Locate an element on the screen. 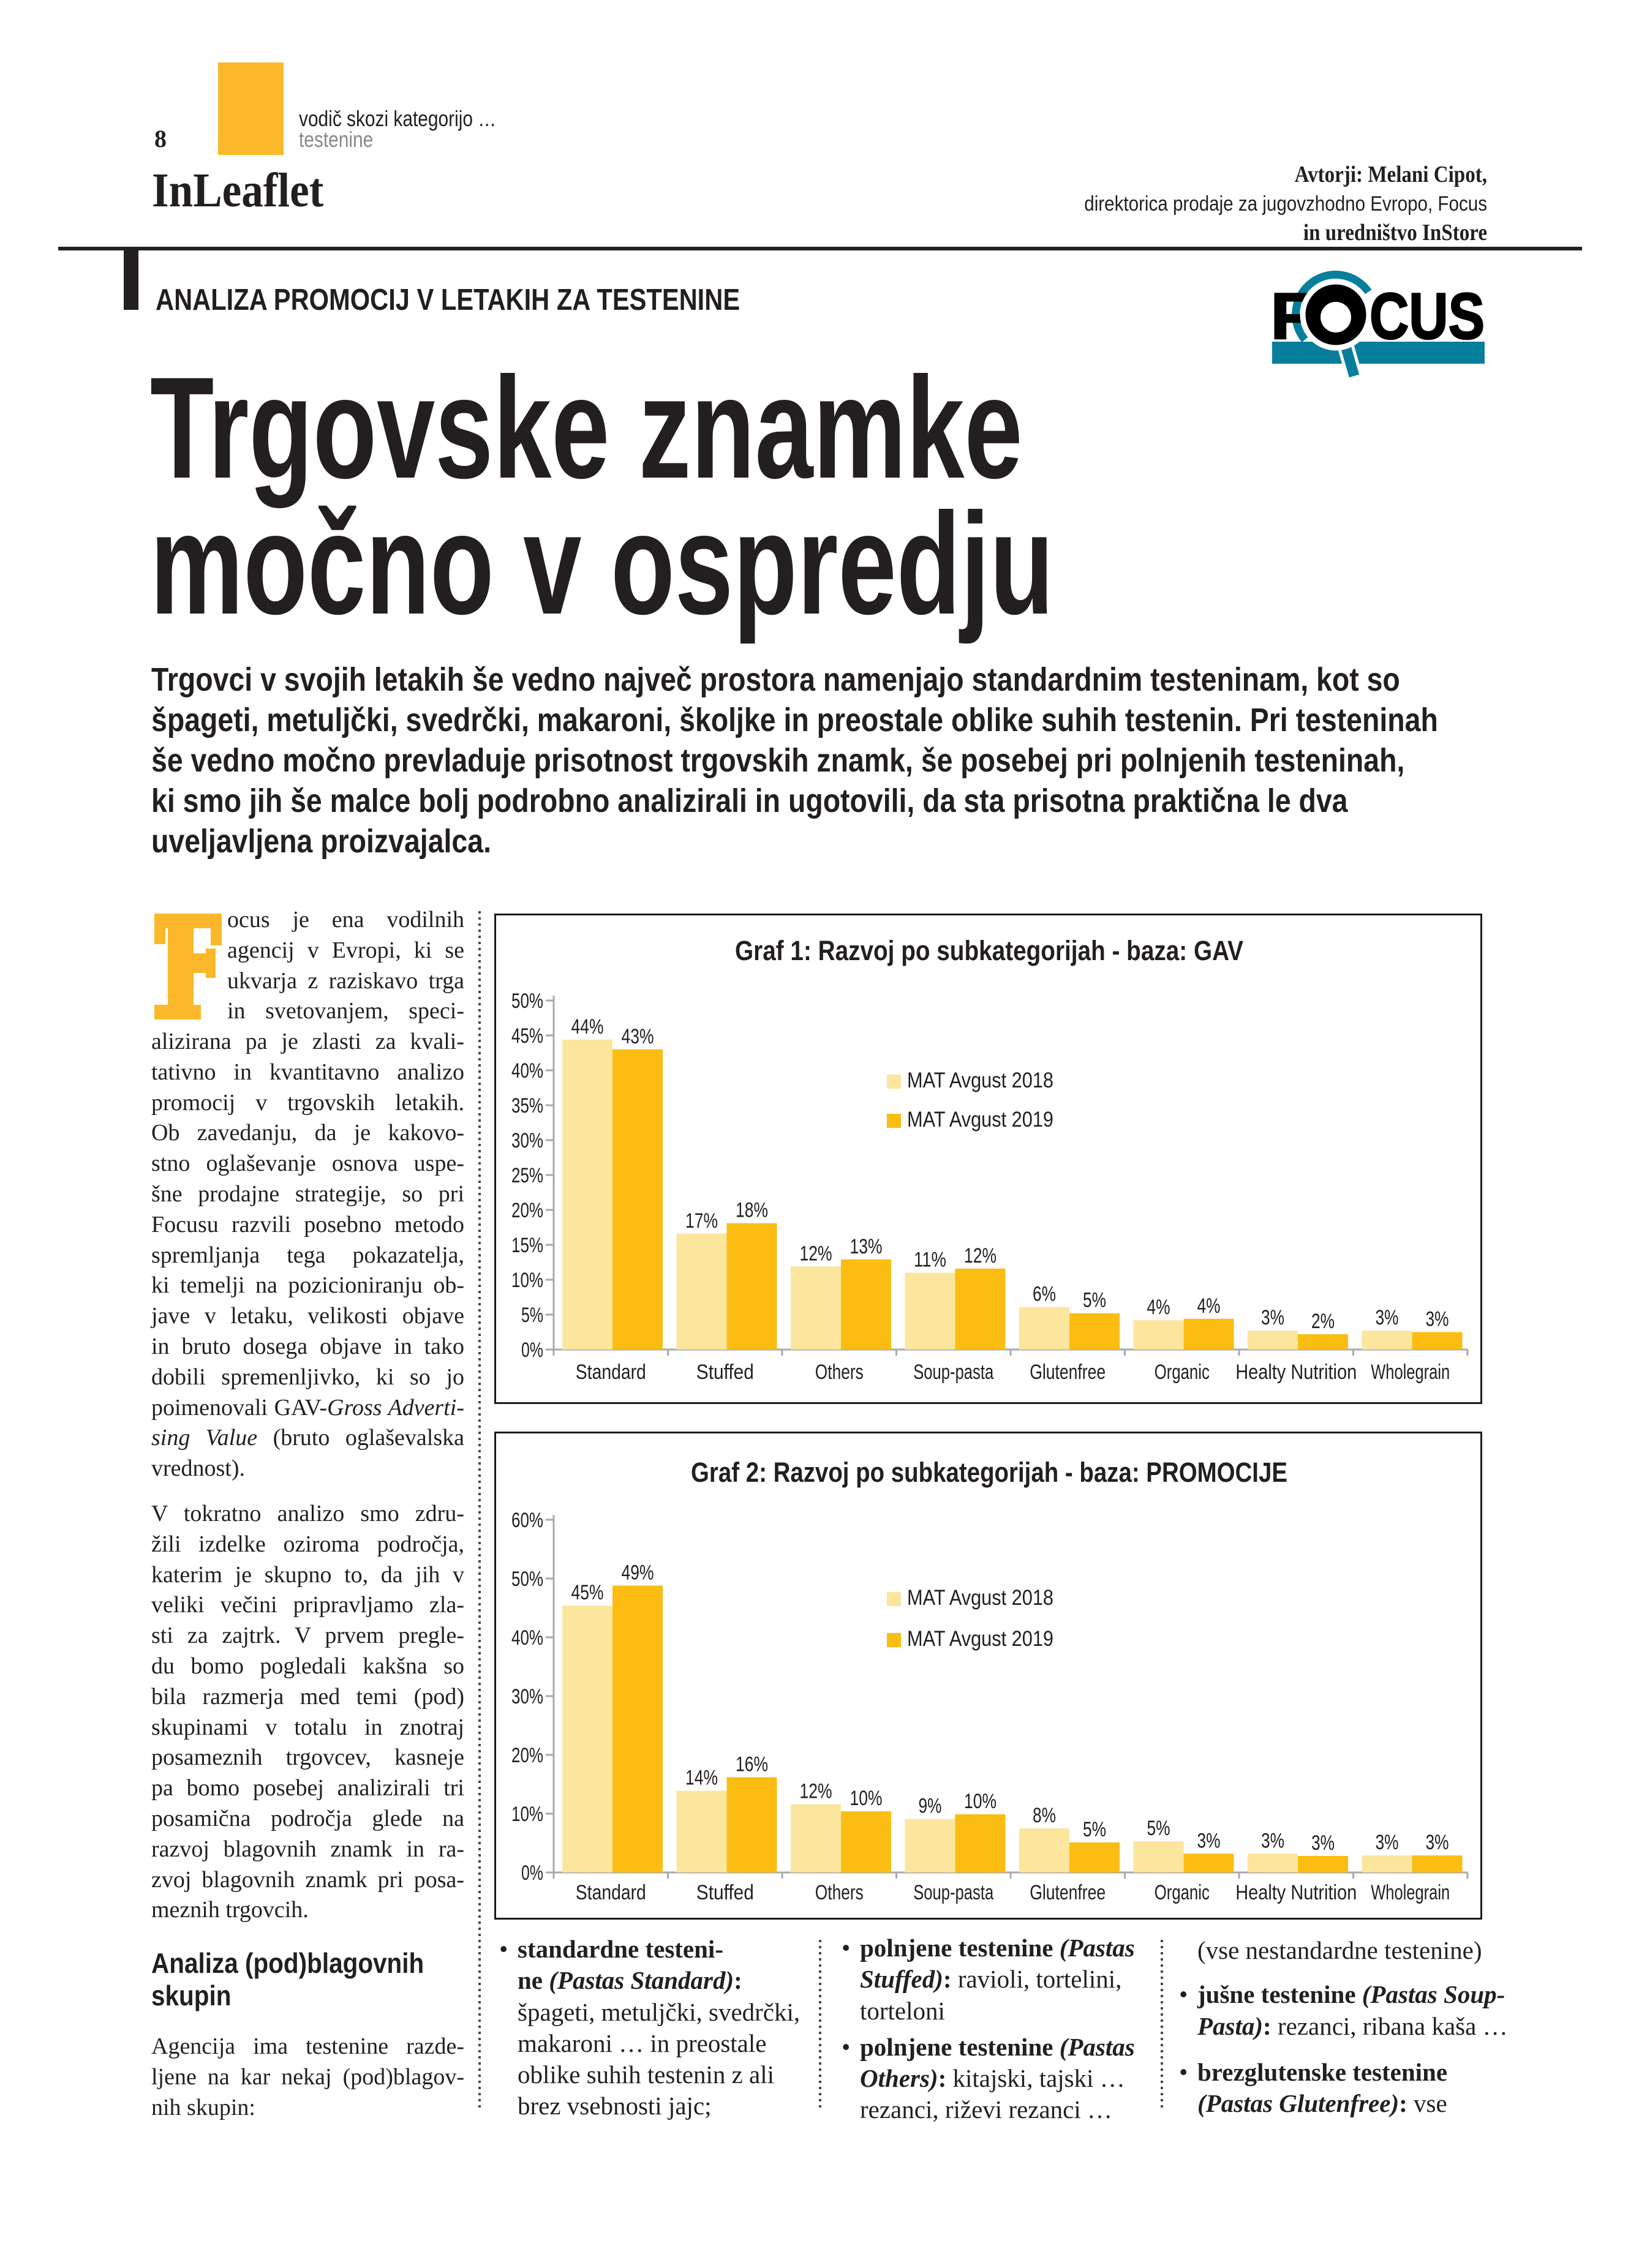 Image resolution: width=1639 pixels, height=2268 pixels. svg-text: 49% is located at coordinates (638, 1573).